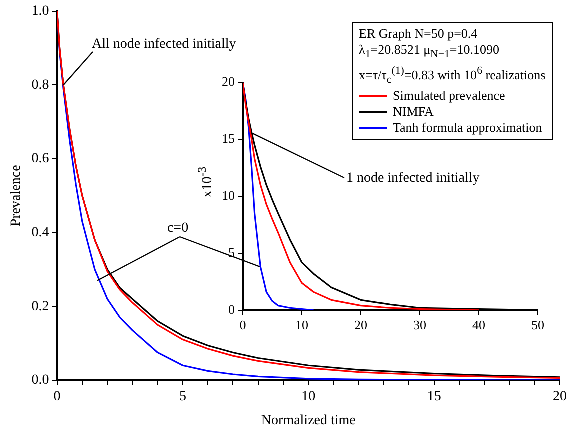 The width and height of the screenshot is (570, 439). Describe the element at coordinates (538, 325) in the screenshot. I see `x-tick-label: 50` at that location.